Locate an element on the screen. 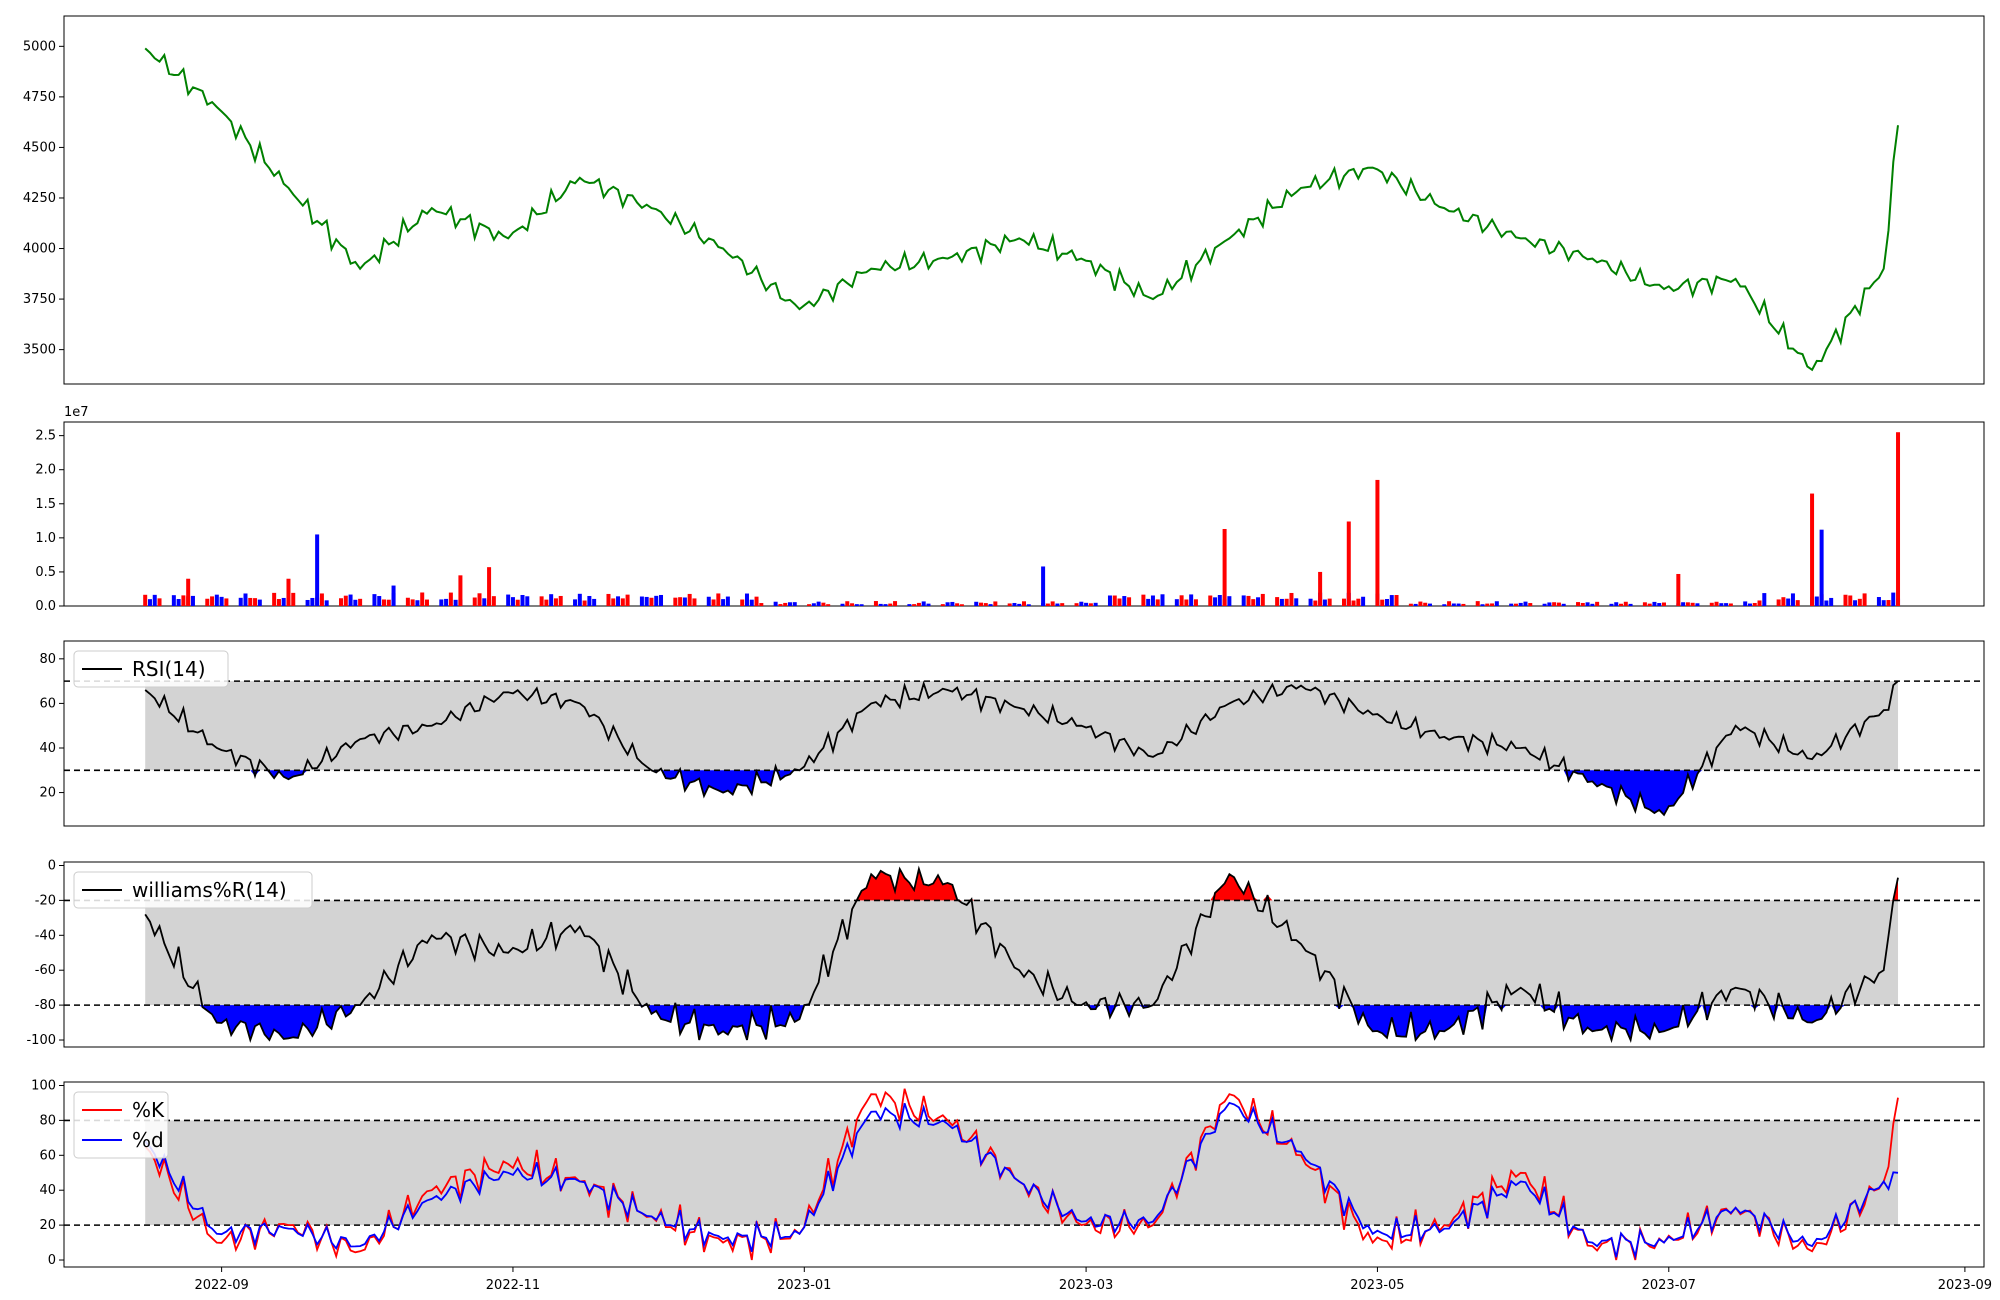 The width and height of the screenshot is (2000, 1300). williams-legend-label: williams%R(14) is located at coordinates (209, 890).